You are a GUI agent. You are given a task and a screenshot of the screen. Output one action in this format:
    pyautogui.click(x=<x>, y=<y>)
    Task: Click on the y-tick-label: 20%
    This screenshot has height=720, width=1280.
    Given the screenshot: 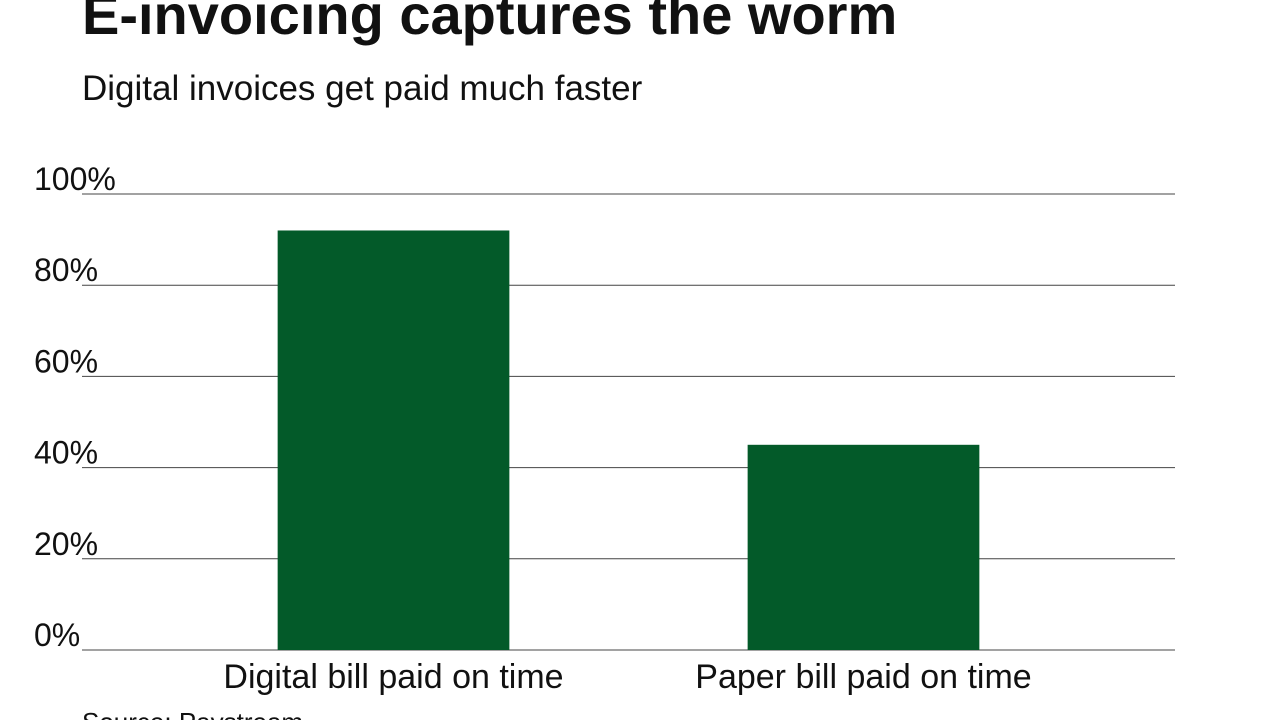 What is the action you would take?
    pyautogui.click(x=66, y=544)
    